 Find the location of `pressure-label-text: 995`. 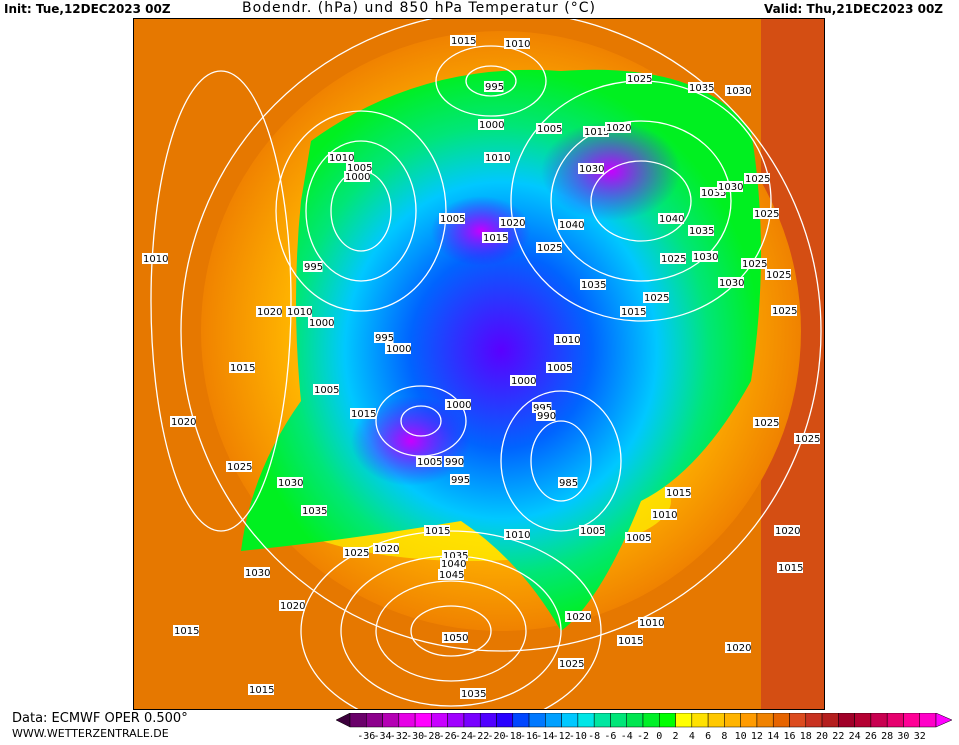

pressure-label-text: 995 is located at coordinates (313, 267).